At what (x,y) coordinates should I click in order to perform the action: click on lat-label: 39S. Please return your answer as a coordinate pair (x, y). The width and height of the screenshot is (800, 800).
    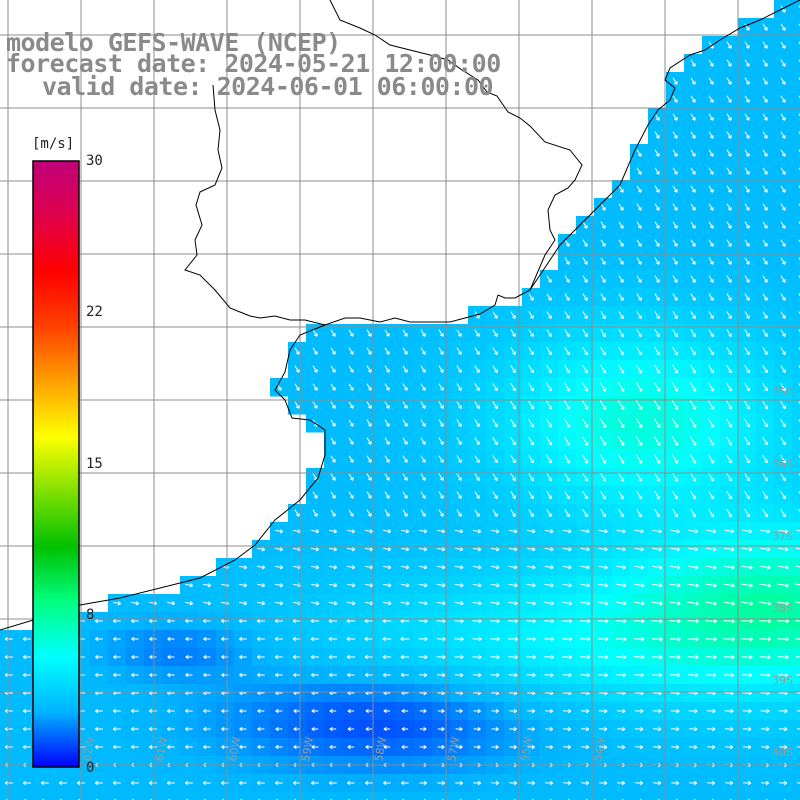
    Looking at the image, I should click on (782, 680).